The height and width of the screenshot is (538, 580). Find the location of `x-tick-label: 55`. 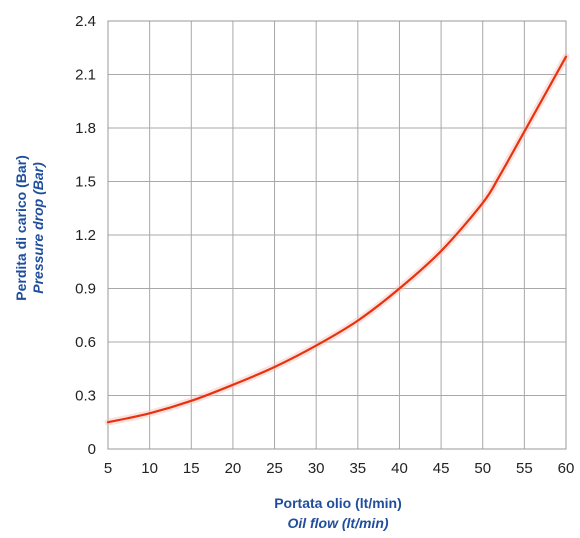

x-tick-label: 55 is located at coordinates (524, 468).